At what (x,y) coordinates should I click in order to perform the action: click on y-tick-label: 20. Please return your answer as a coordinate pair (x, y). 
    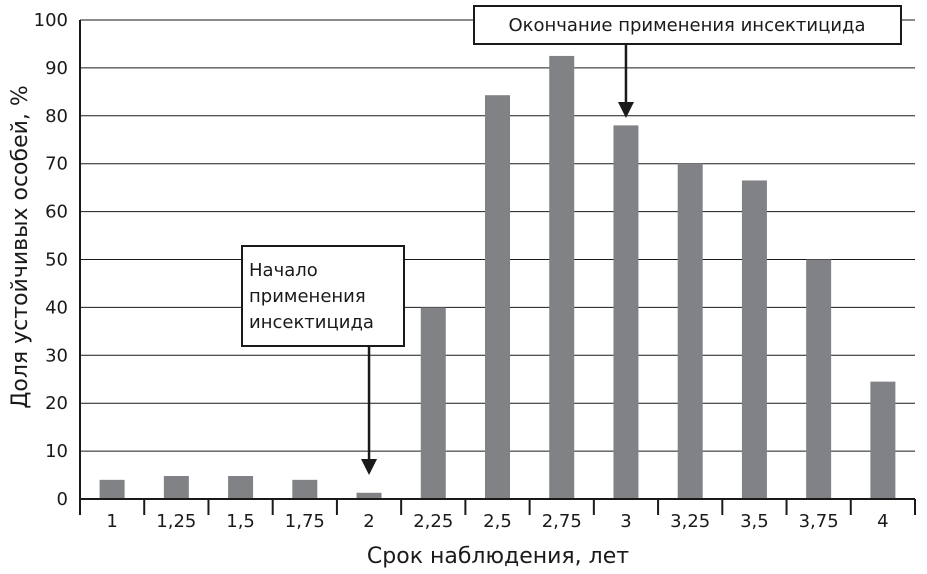
    Looking at the image, I should click on (56, 403).